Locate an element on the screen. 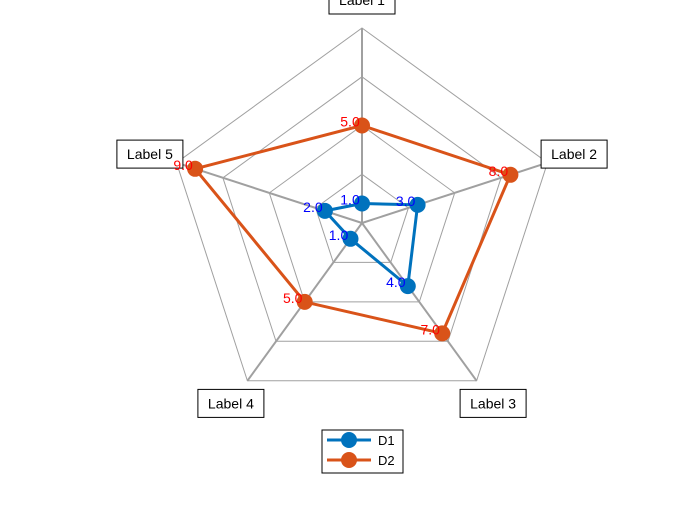 The width and height of the screenshot is (700, 525). value-label-D2-4: 5.0 is located at coordinates (293, 298).